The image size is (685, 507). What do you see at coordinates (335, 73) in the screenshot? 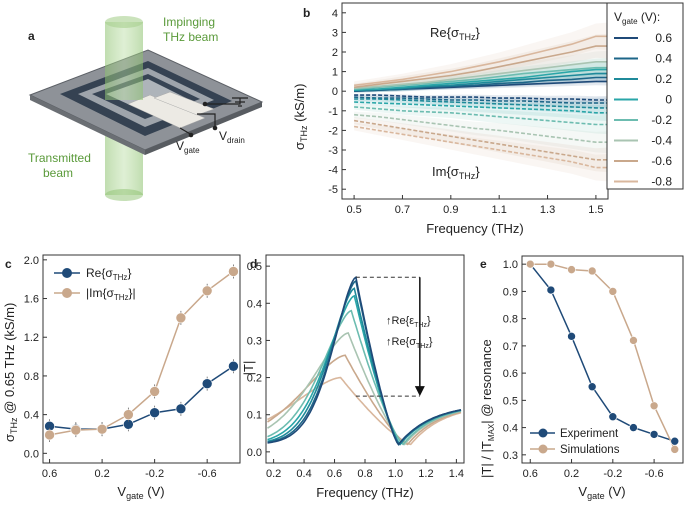
I see `b-ytick-label: 1` at bounding box center [335, 73].